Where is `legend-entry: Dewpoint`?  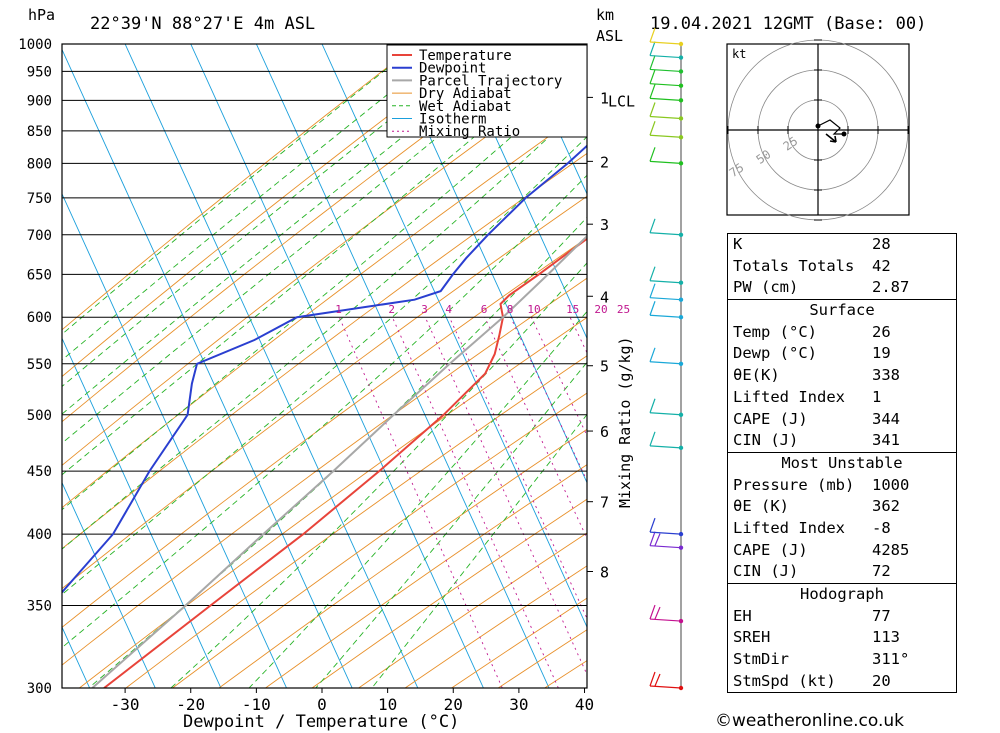
legend-entry: Dewpoint is located at coordinates (452, 69).